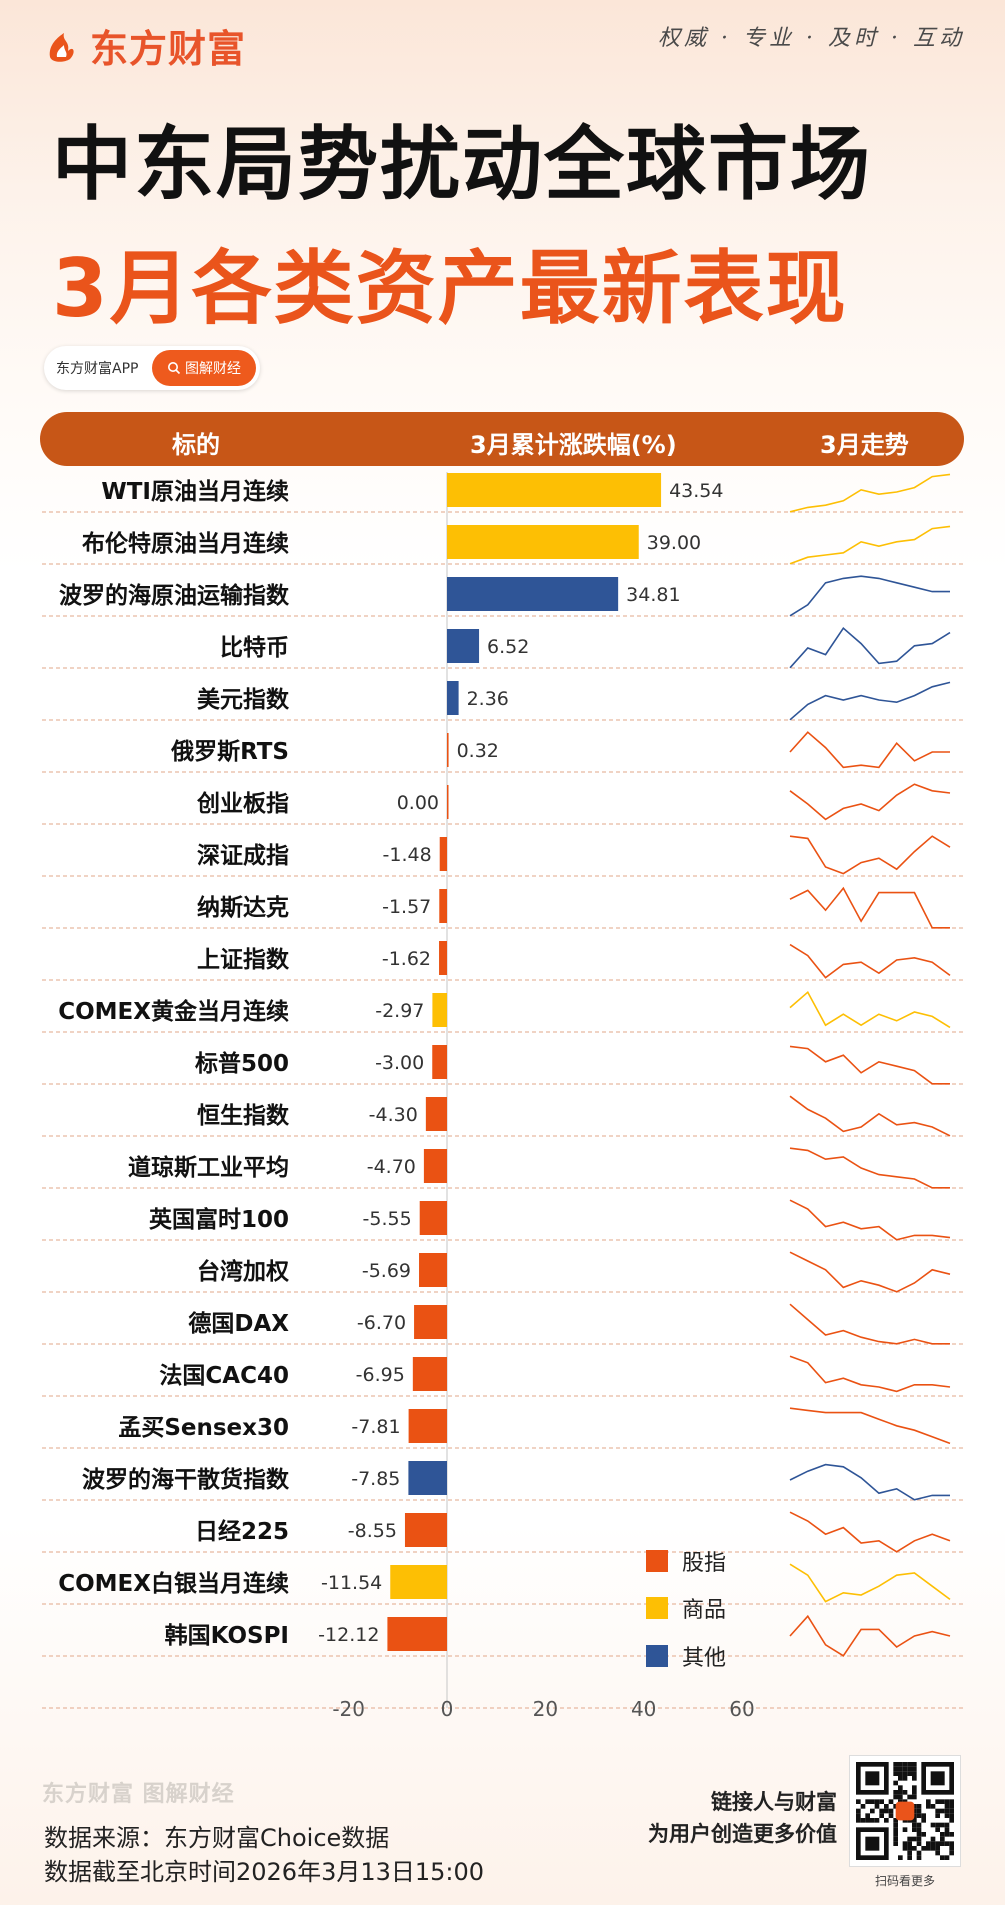  I want to click on data-label: 39.00, so click(674, 543).